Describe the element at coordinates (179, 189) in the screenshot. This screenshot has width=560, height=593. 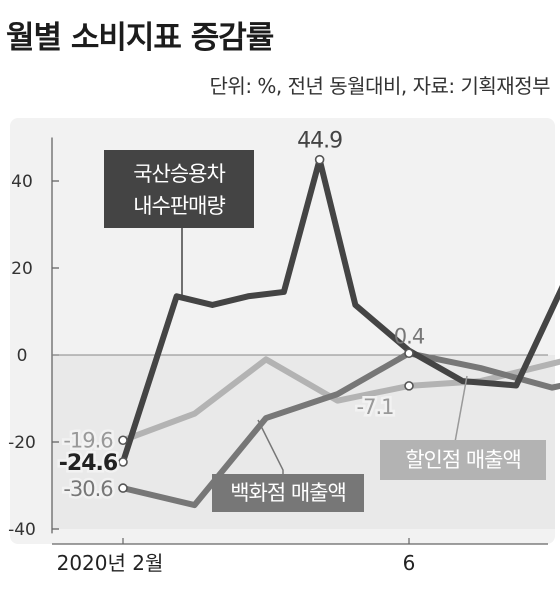
I see `car-legend-box` at that location.